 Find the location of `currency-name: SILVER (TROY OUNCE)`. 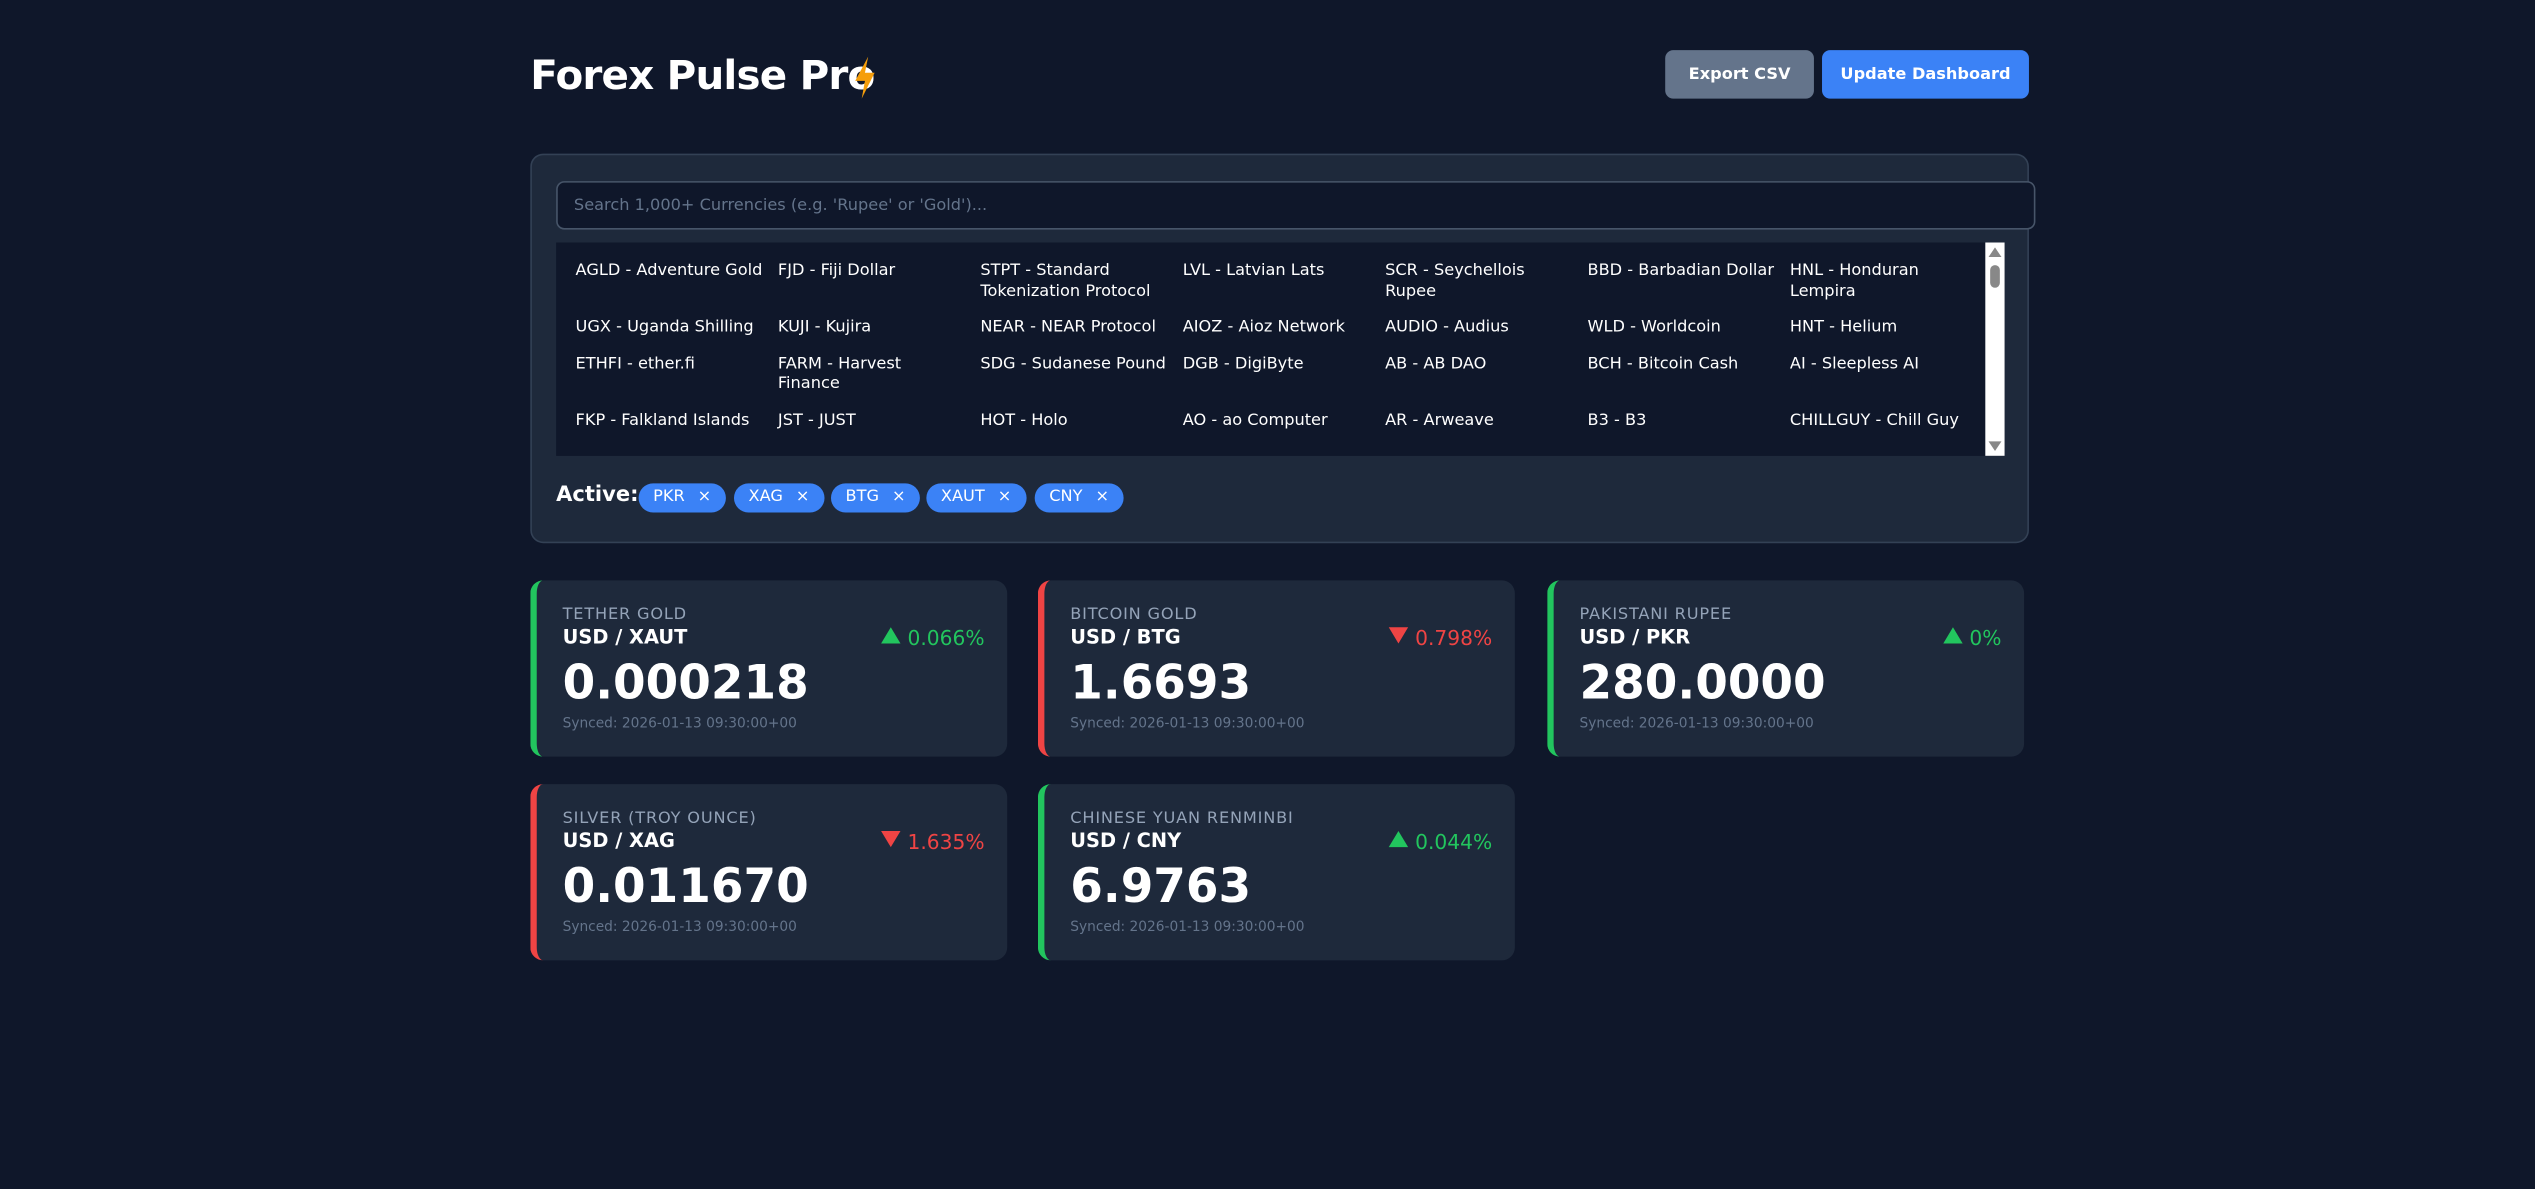

currency-name: SILVER (TROY OUNCE) is located at coordinates (659, 818).